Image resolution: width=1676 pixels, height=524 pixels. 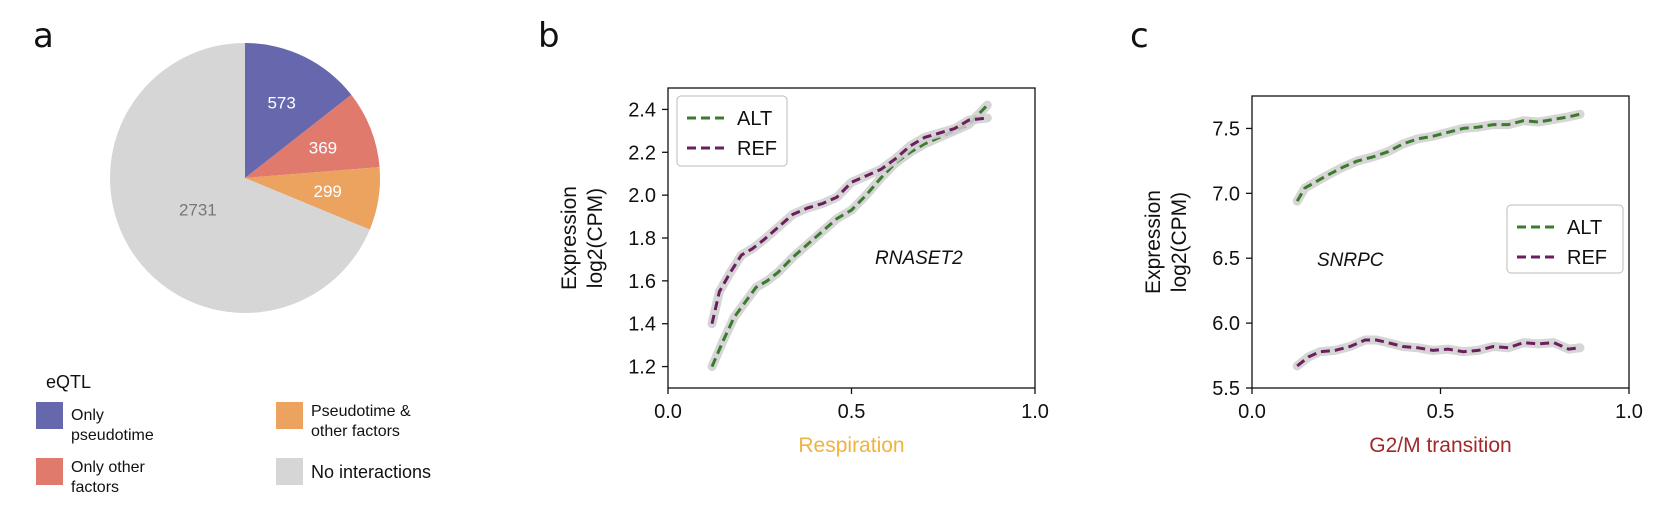 What do you see at coordinates (642, 239) in the screenshot?
I see `y-tick-label: 1.8` at bounding box center [642, 239].